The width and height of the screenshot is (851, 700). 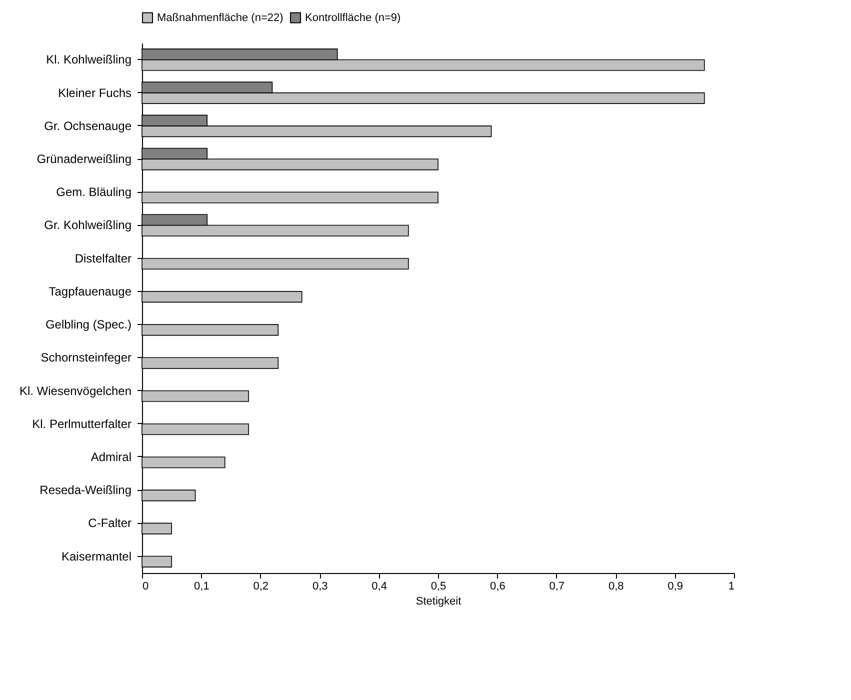 I want to click on x-tick-label: 1, so click(x=731, y=586).